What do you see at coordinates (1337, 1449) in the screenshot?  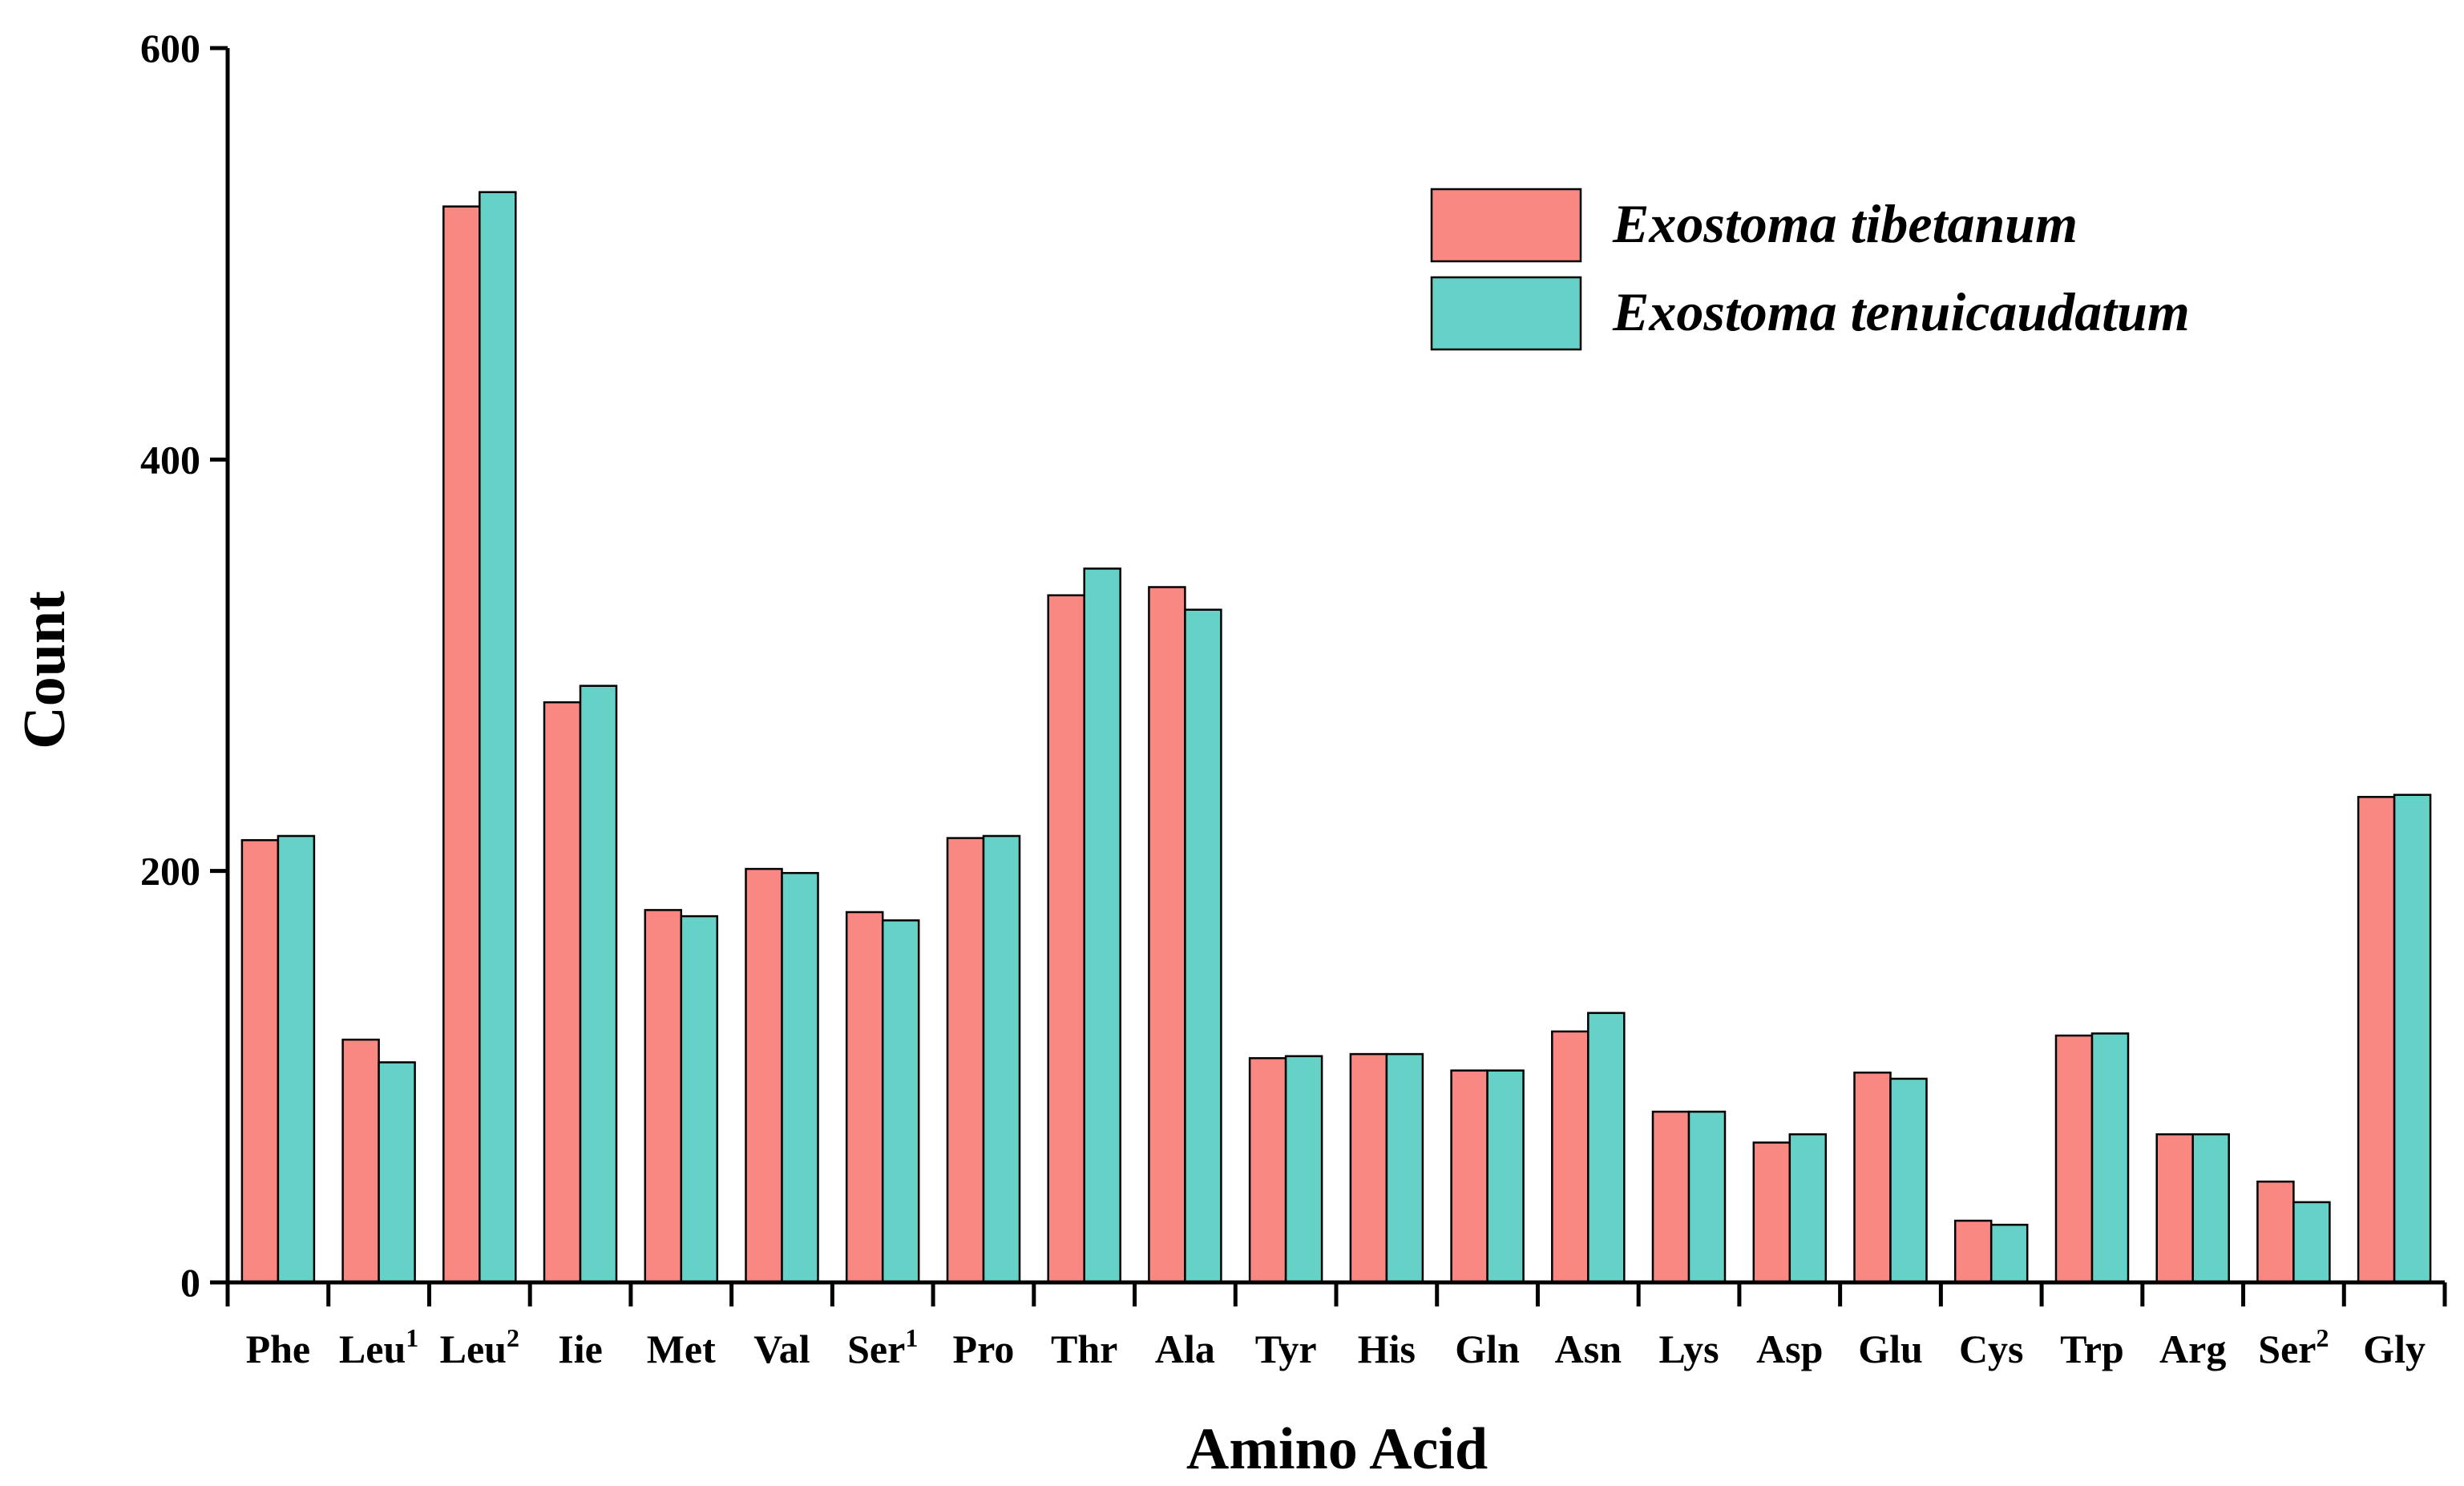 I see `x-axis-title: Amino Acid` at bounding box center [1337, 1449].